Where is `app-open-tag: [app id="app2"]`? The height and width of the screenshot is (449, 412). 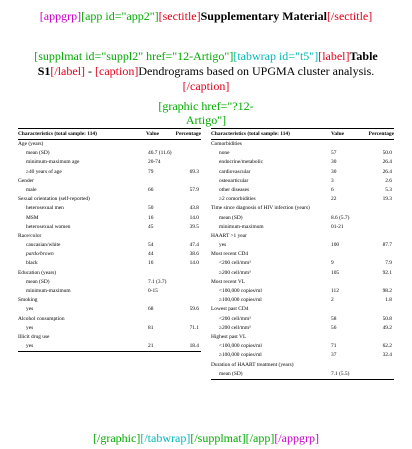
app-open-tag: [app id="app2"] is located at coordinates (120, 16).